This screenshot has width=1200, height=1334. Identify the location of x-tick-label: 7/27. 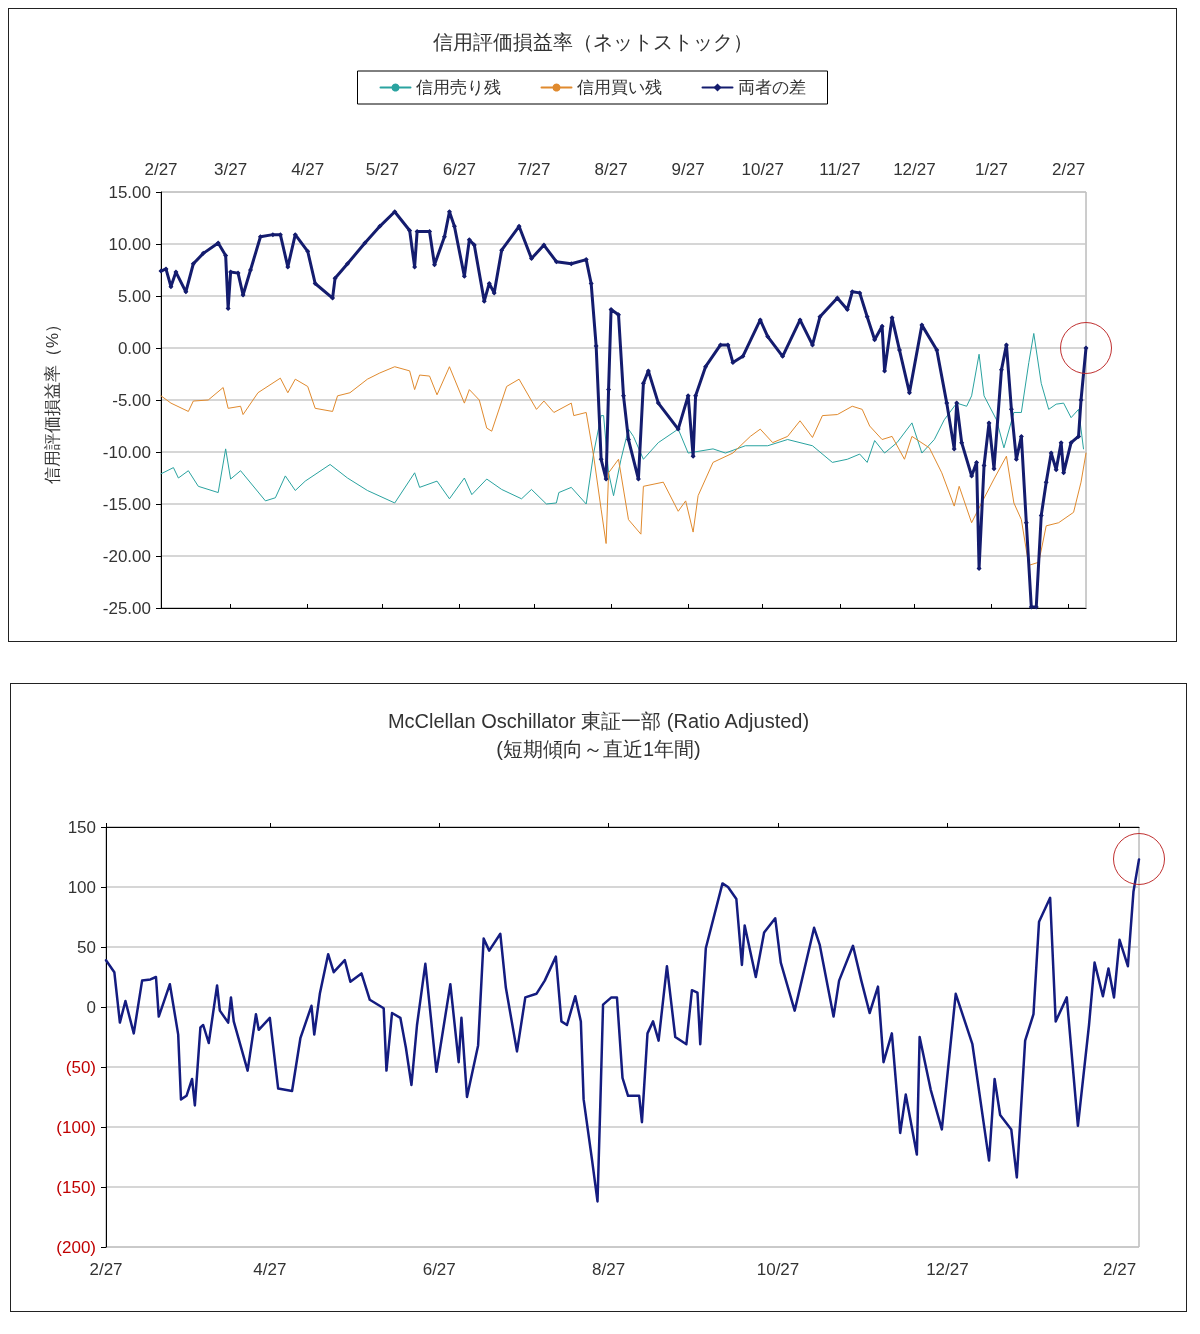
(534, 169).